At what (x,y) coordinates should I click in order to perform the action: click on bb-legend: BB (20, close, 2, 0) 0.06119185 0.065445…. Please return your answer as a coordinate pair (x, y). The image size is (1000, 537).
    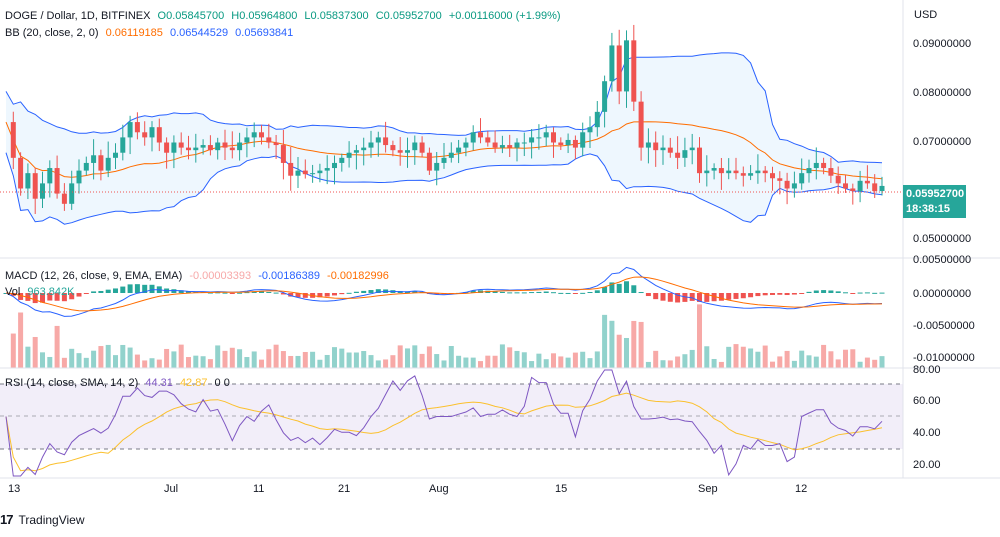
    Looking at the image, I should click on (151, 33).